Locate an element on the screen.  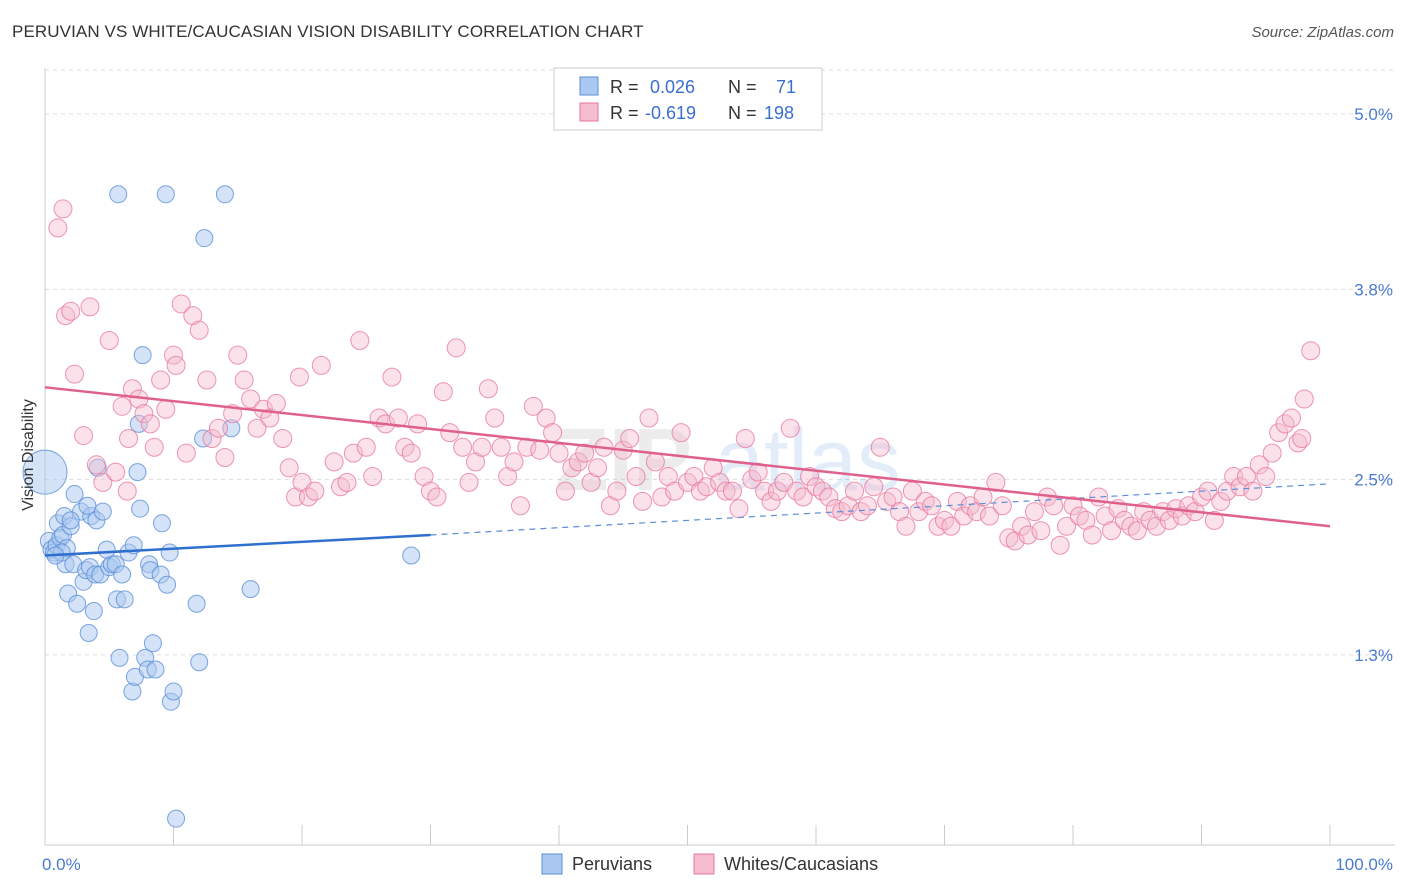
whites-trend-line is located at coordinates (687, 457).